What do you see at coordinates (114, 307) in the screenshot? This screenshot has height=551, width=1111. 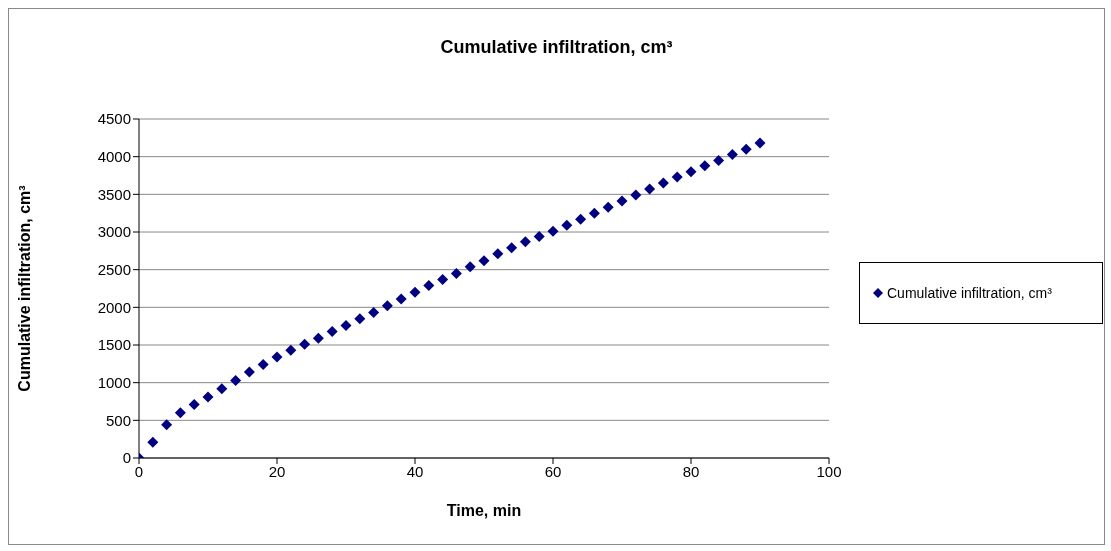 I see `y-tick-label: 2000` at bounding box center [114, 307].